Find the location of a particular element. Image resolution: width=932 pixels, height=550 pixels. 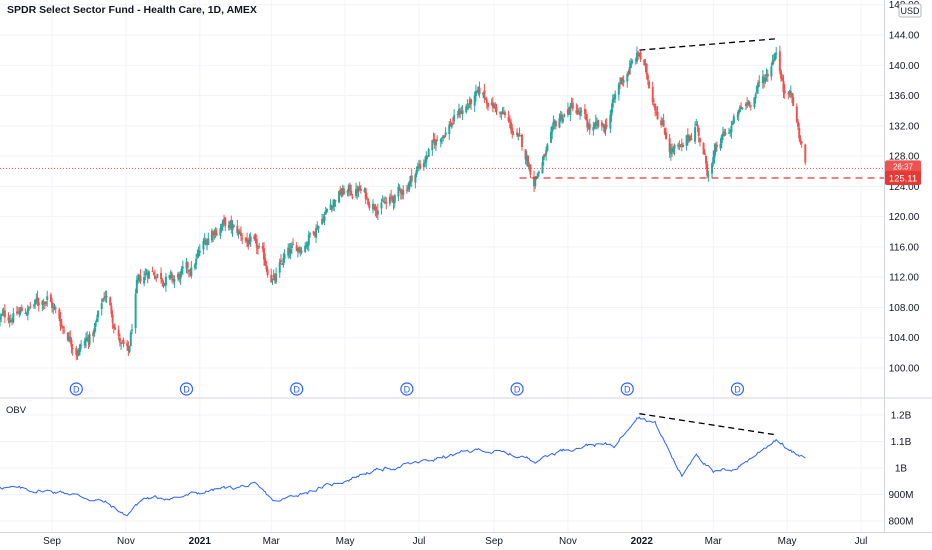

price-tick-label: 144.00 is located at coordinates (904, 36).